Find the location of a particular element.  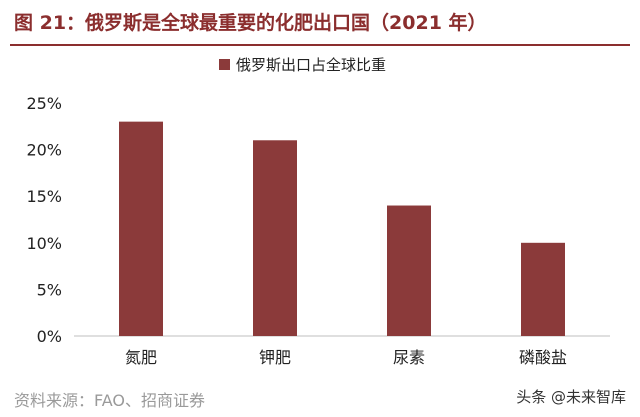

y-tick-label: 5% is located at coordinates (49, 289).